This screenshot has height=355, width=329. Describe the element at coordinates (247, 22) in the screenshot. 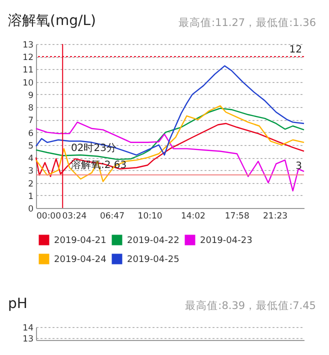

I see `chart-subtitle: 最高值:11.27，最低值:1.36` at that location.